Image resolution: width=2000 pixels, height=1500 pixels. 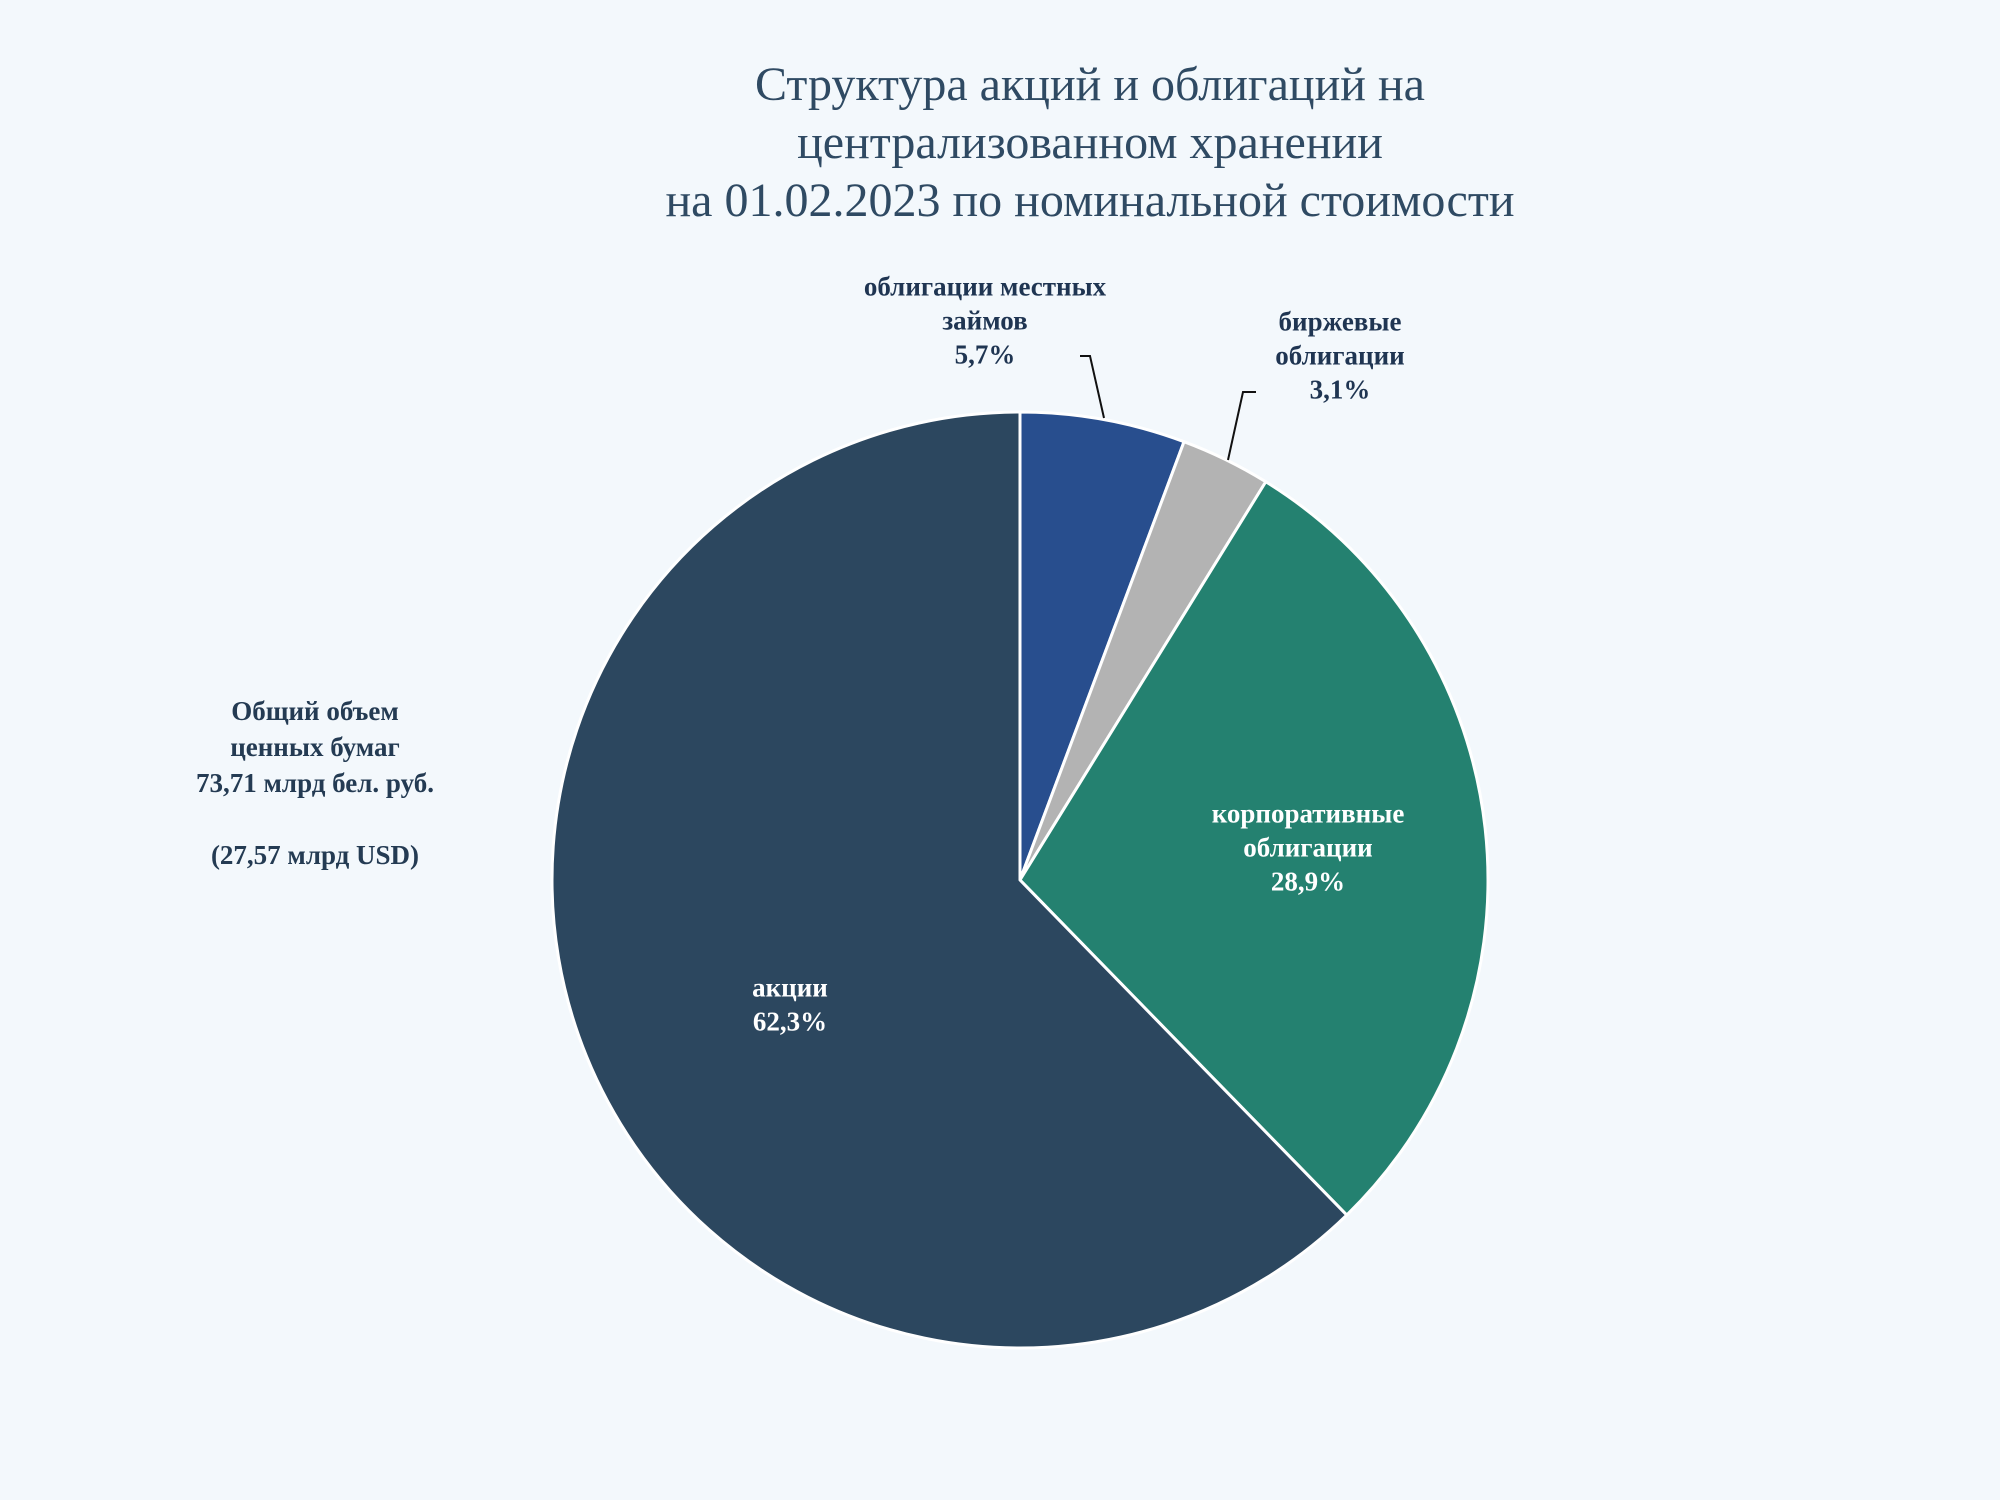 I want to click on slice-value-corporate: 28,9%, so click(x=1308, y=881).